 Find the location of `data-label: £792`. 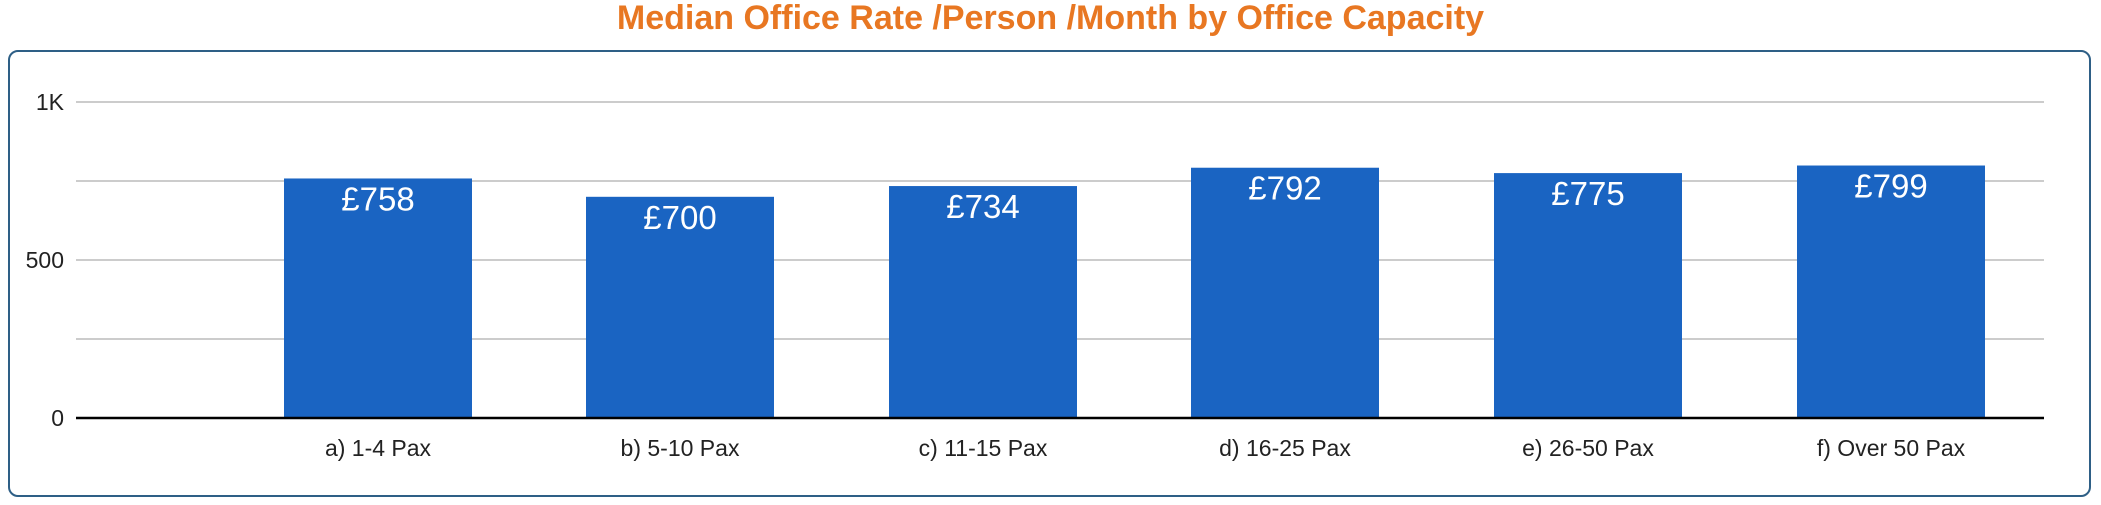

data-label: £792 is located at coordinates (1284, 188).